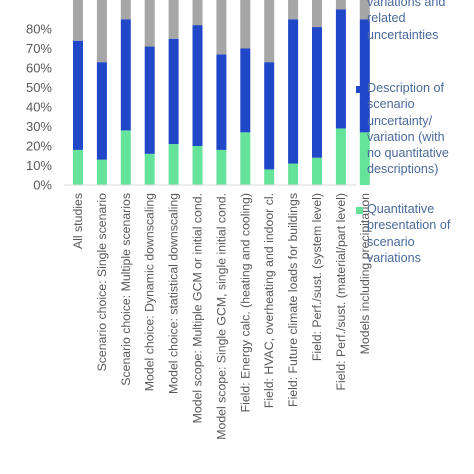 The image size is (474, 474). What do you see at coordinates (78, 221) in the screenshot?
I see `category-label: All studies` at bounding box center [78, 221].